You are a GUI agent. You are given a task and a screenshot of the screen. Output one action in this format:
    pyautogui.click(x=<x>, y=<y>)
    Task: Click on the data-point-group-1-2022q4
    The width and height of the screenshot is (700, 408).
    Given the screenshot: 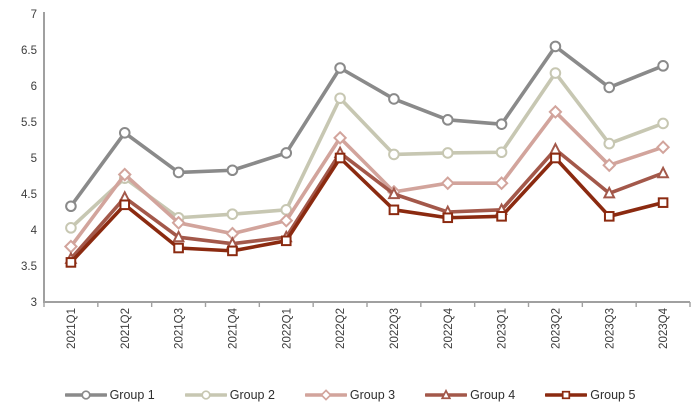 What is the action you would take?
    pyautogui.click(x=447, y=120)
    